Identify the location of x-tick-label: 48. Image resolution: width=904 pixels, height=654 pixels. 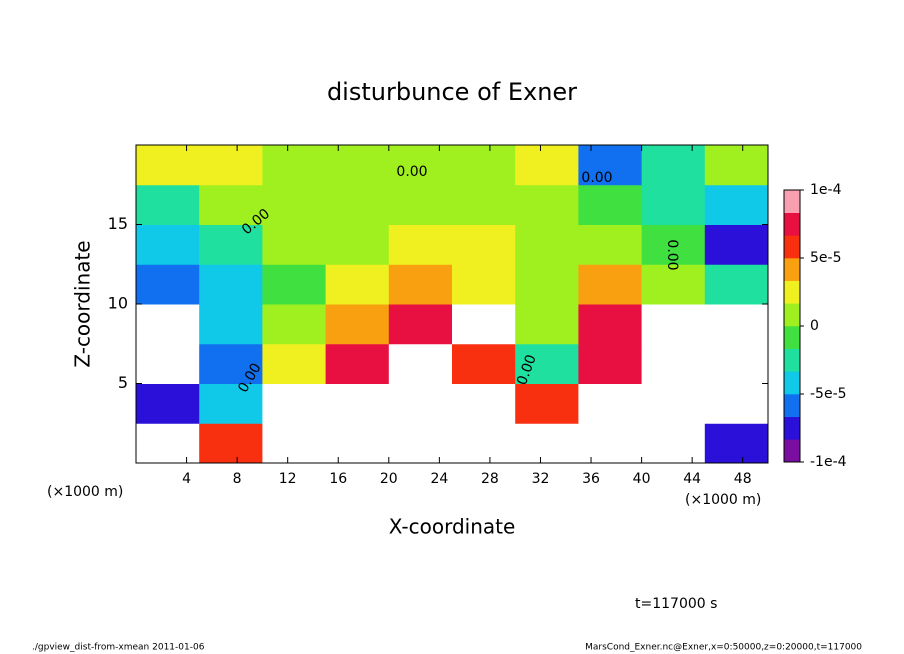
(743, 479).